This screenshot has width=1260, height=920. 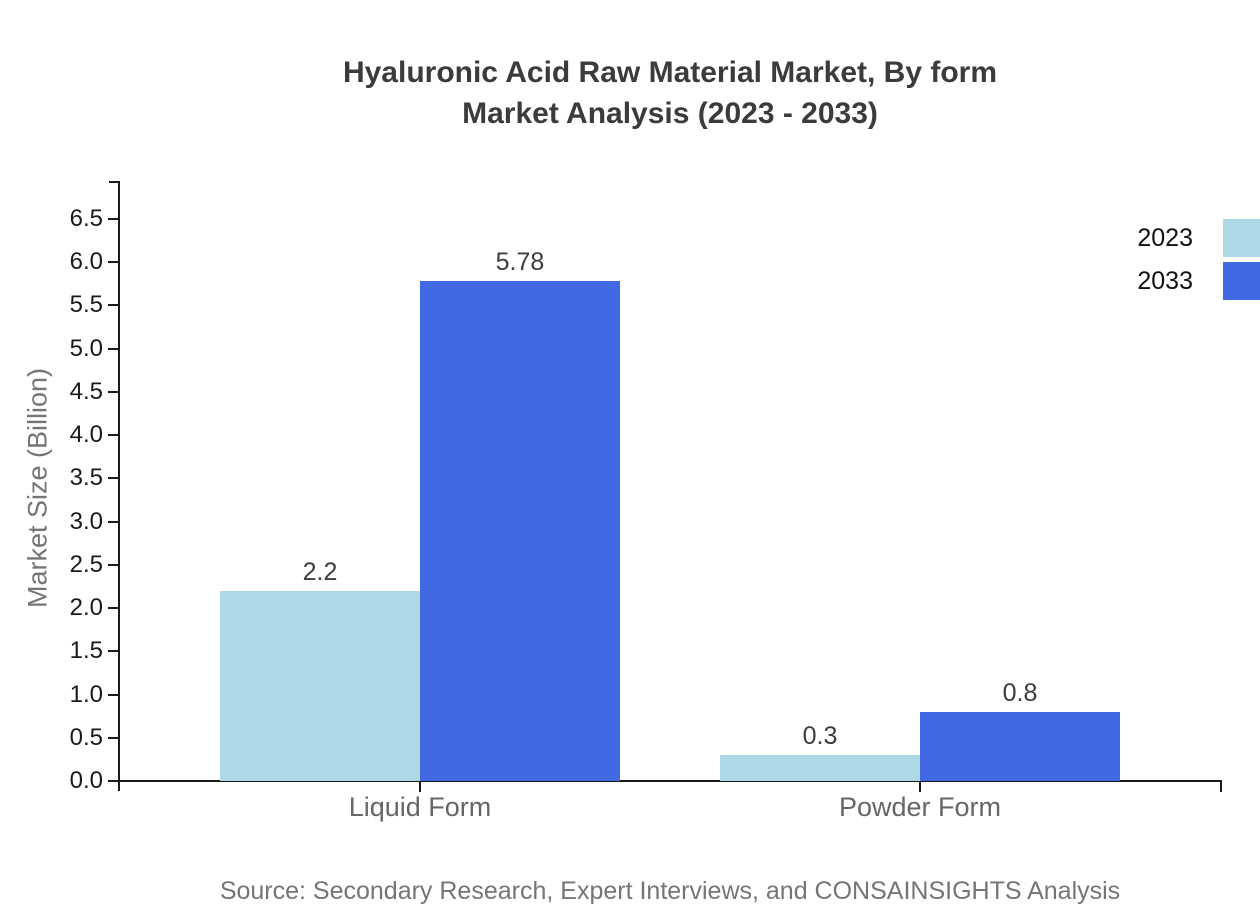 I want to click on y-axis-spine, so click(x=119, y=486).